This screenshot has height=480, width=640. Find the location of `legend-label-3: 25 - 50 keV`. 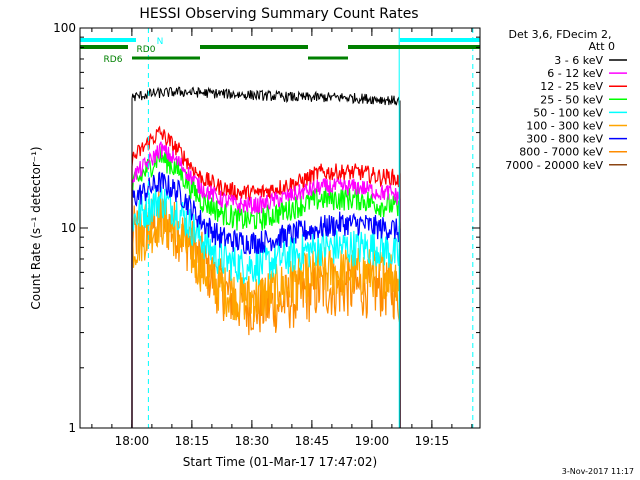

legend-label-3: 25 - 50 keV is located at coordinates (571, 99).